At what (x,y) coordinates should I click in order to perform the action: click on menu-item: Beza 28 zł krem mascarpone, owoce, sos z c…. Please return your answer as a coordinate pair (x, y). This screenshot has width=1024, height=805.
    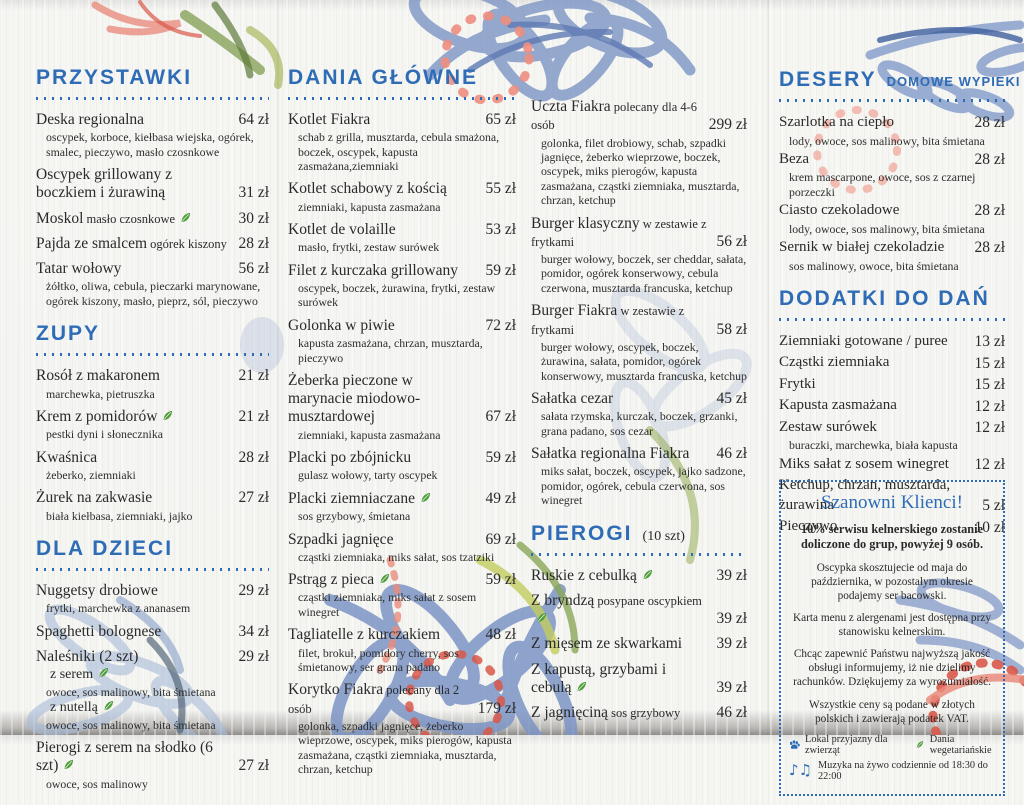
    Looking at the image, I should click on (892, 174).